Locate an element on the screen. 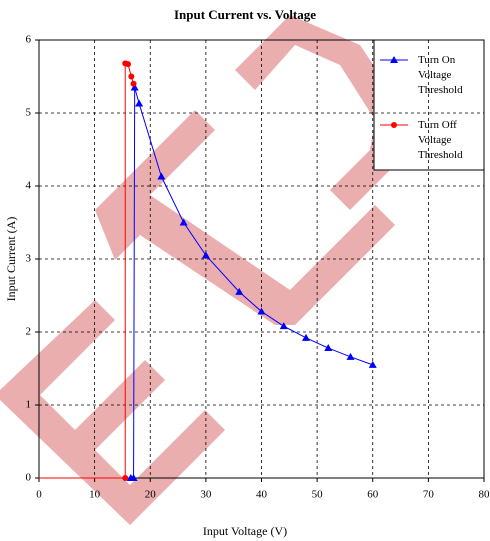  y-tick-label: 4 is located at coordinates (29, 186).